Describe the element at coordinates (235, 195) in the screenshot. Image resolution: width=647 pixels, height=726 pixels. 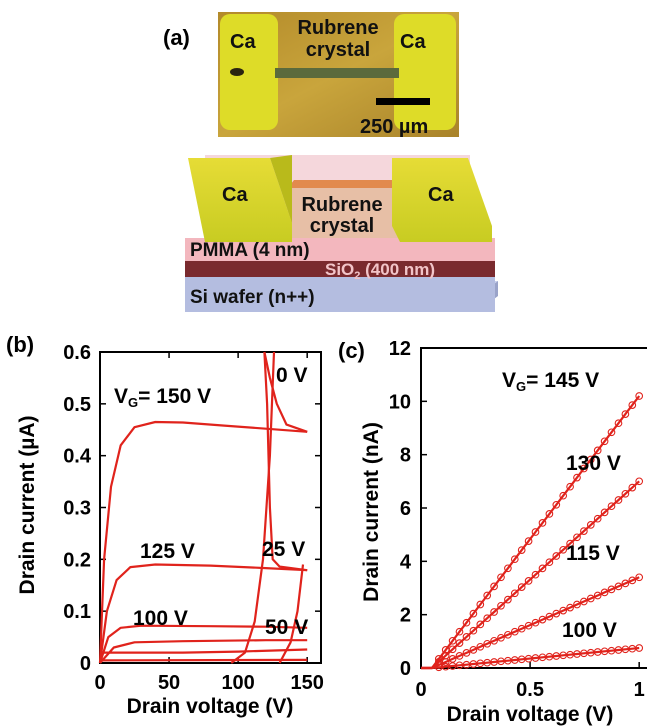
I see `schematic-left-ca-label: Ca` at that location.